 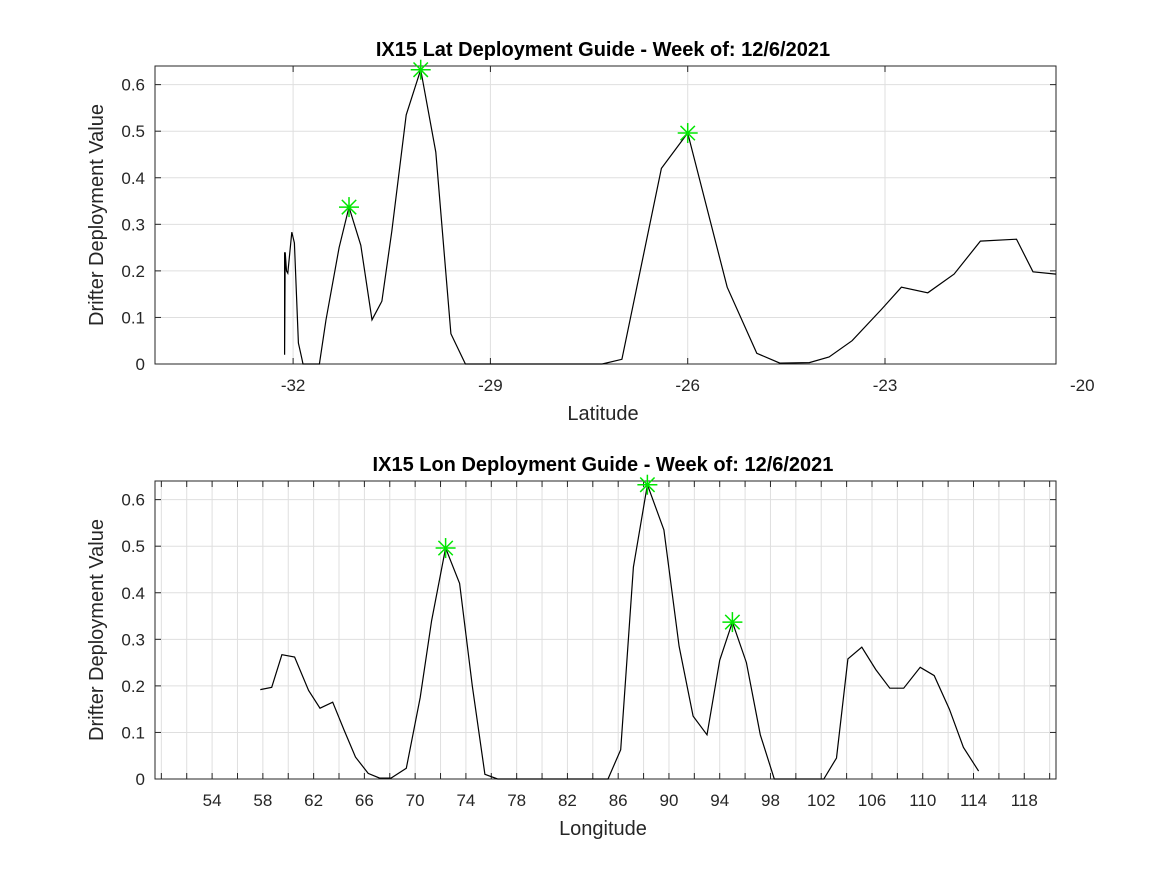 I want to click on lon-x-tick-label: 110, so click(x=922, y=800).